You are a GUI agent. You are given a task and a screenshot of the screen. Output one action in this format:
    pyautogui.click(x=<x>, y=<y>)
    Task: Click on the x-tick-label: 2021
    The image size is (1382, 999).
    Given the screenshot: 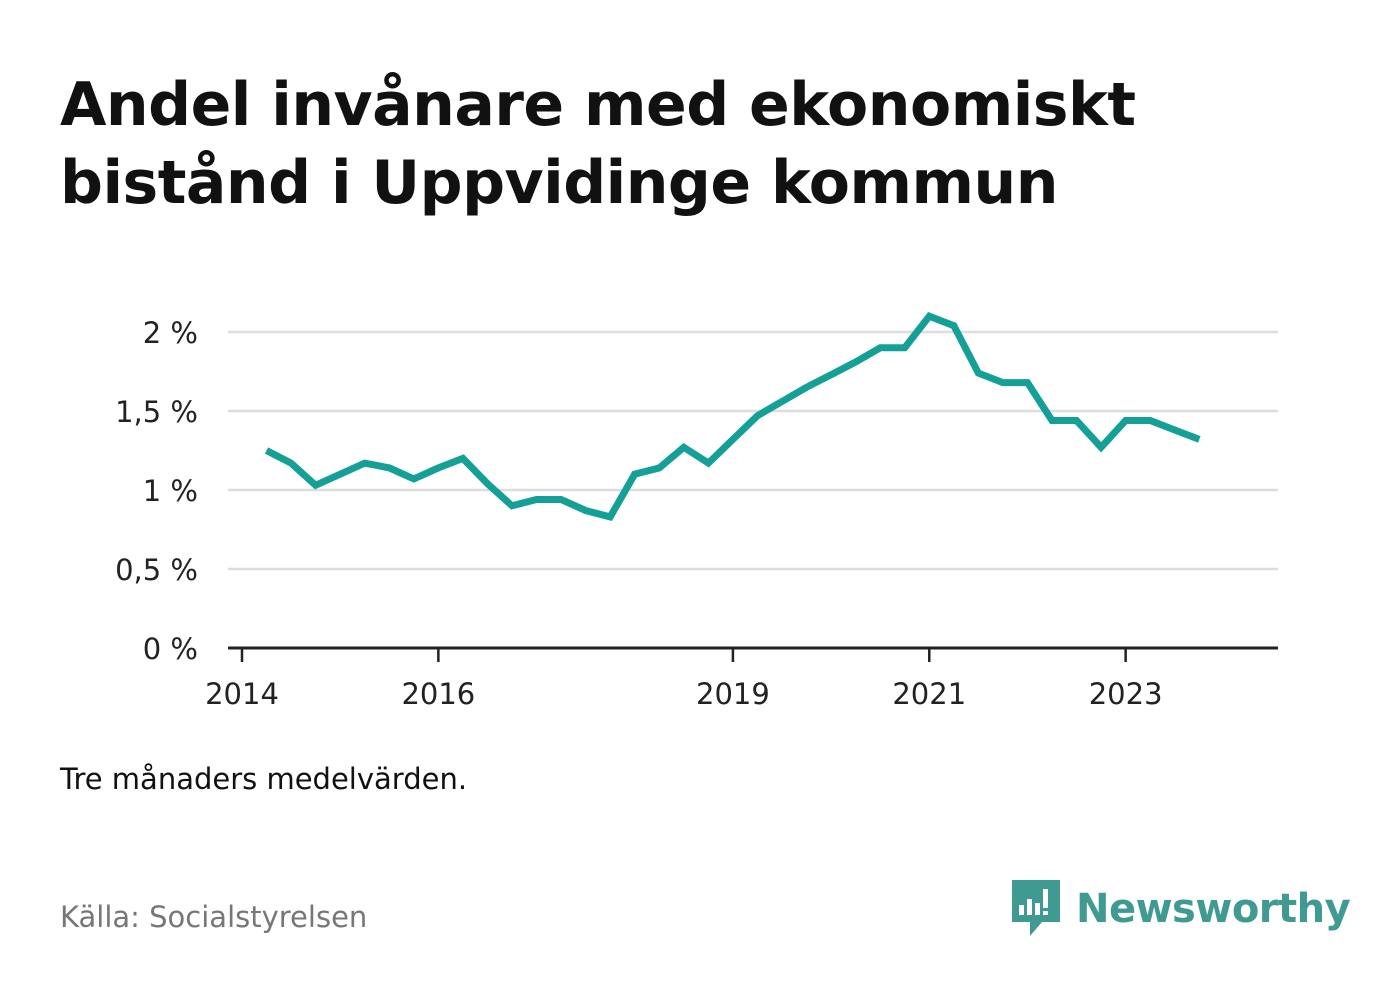 What is the action you would take?
    pyautogui.click(x=929, y=694)
    